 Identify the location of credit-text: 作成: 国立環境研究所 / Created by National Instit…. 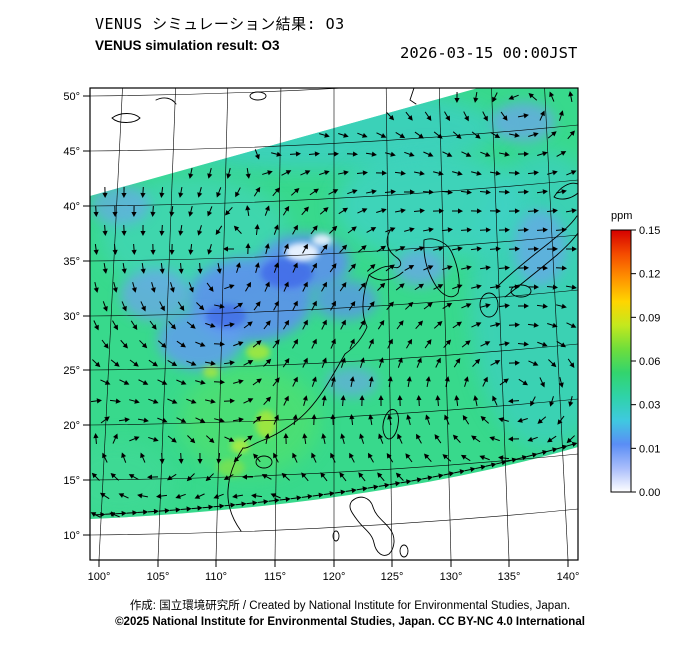
(350, 606).